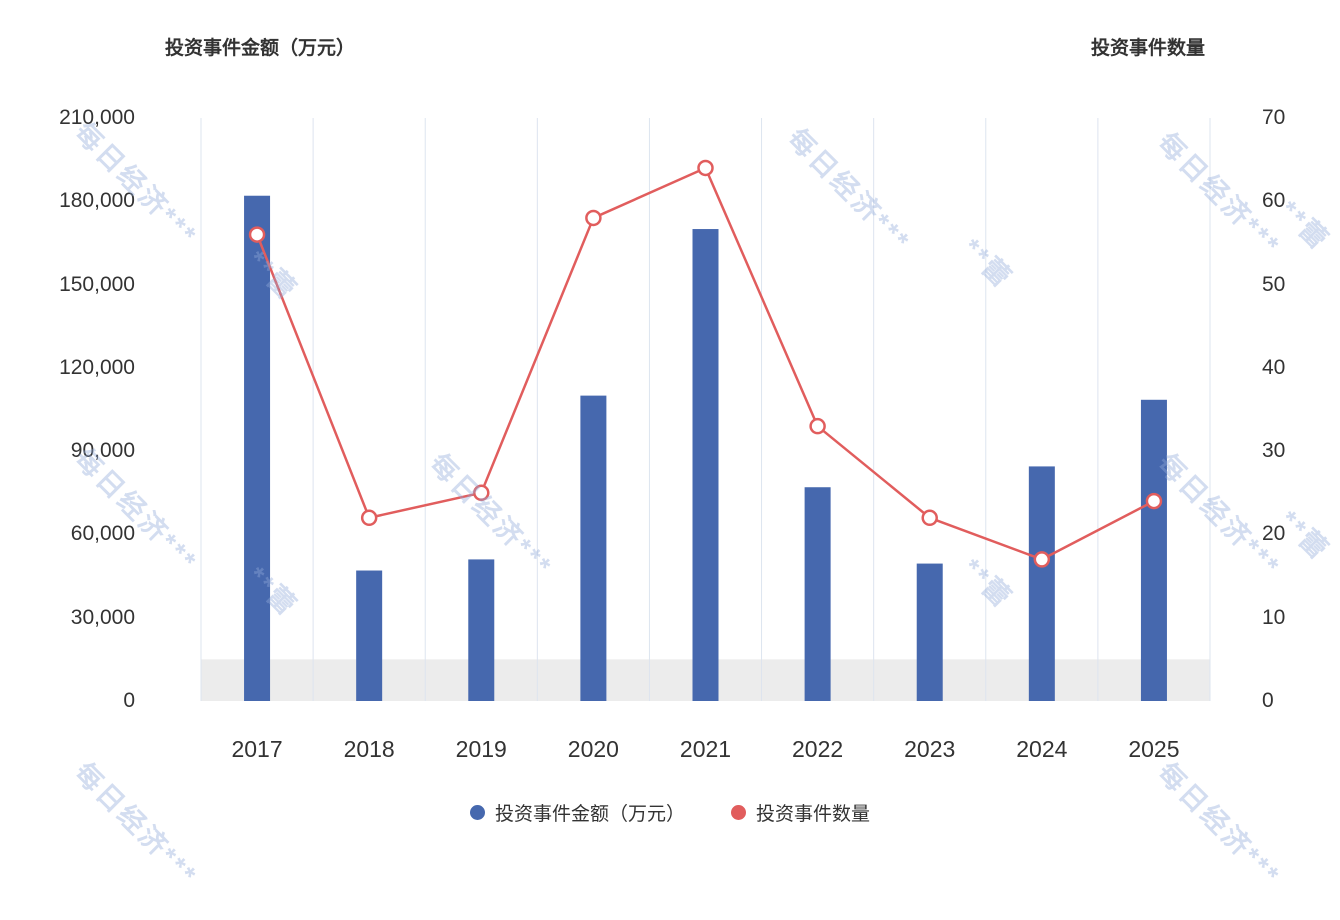 The width and height of the screenshot is (1340, 920). Describe the element at coordinates (1154, 749) in the screenshot. I see `x-axis-label-2025: 2025` at that location.